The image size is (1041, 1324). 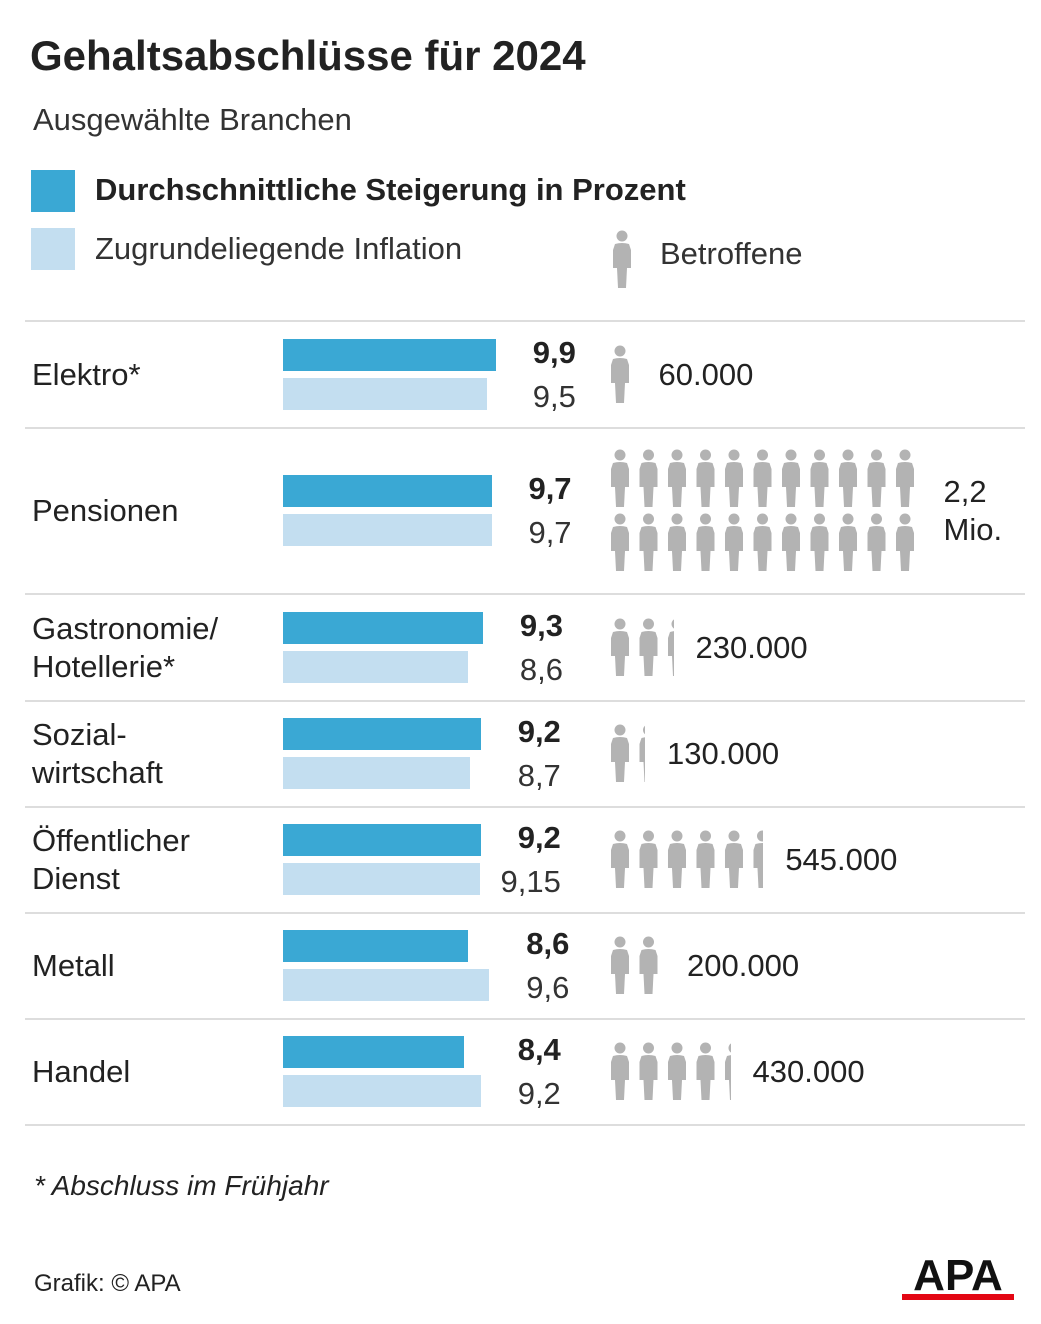 What do you see at coordinates (723, 753) in the screenshot?
I see `affected-count-label: 130.000` at bounding box center [723, 753].